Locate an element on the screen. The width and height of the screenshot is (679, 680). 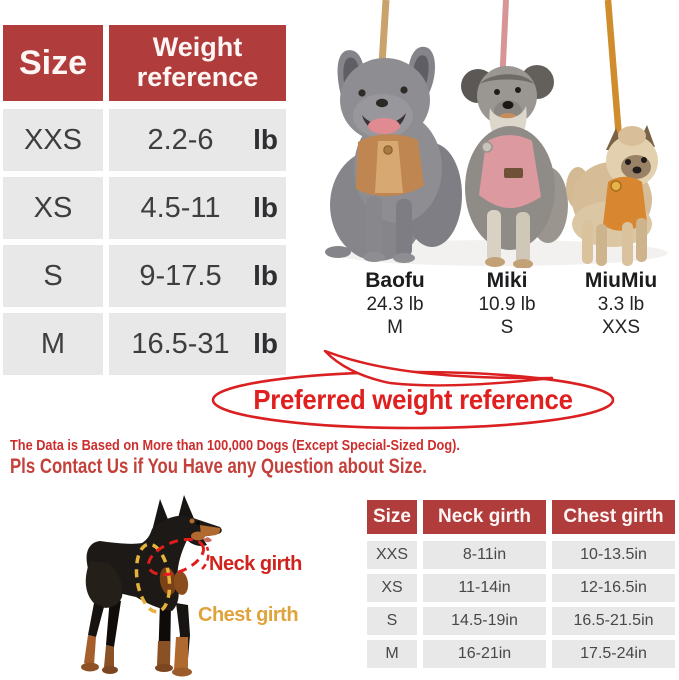
weight-range-cell: 9-17.5 lb is located at coordinates (197, 276).